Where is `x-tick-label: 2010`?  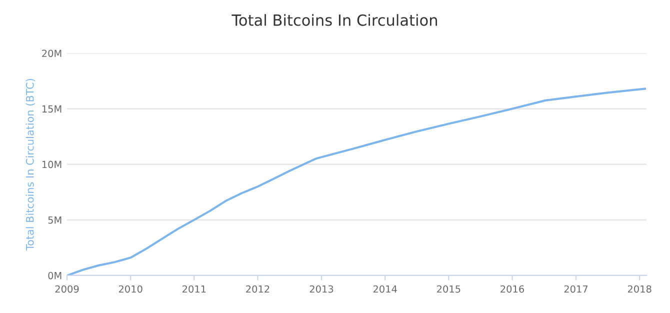 x-tick-label: 2010 is located at coordinates (130, 289).